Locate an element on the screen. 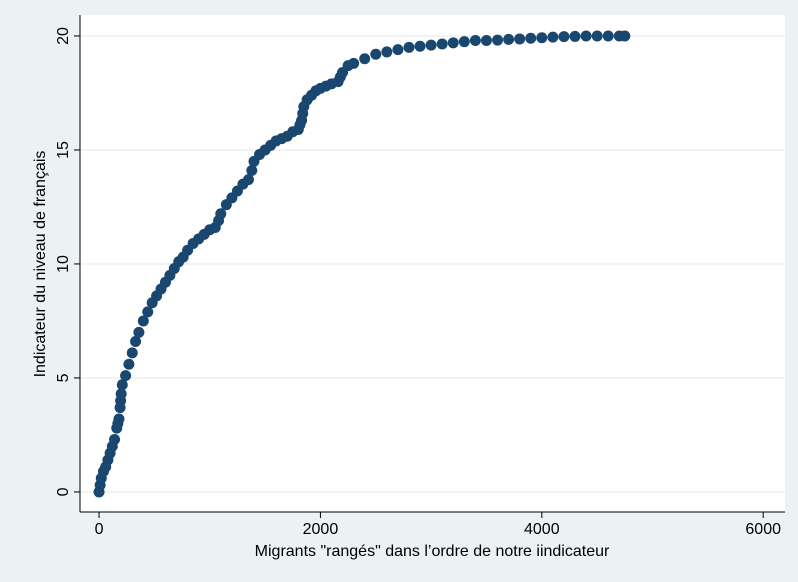  x-tick-label: 4000 is located at coordinates (542, 529).